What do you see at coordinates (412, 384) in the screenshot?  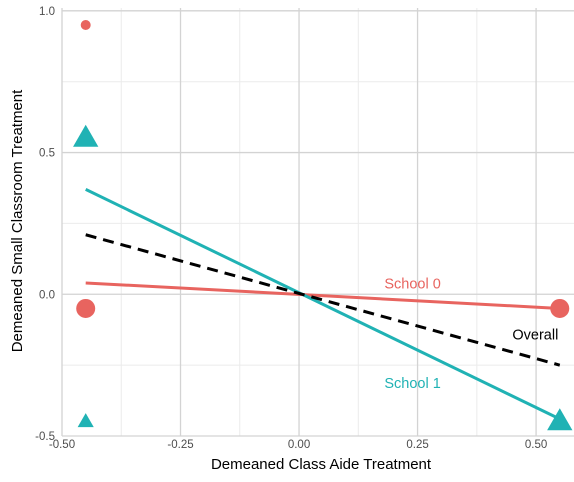 I see `school-1-label: School 1` at bounding box center [412, 384].